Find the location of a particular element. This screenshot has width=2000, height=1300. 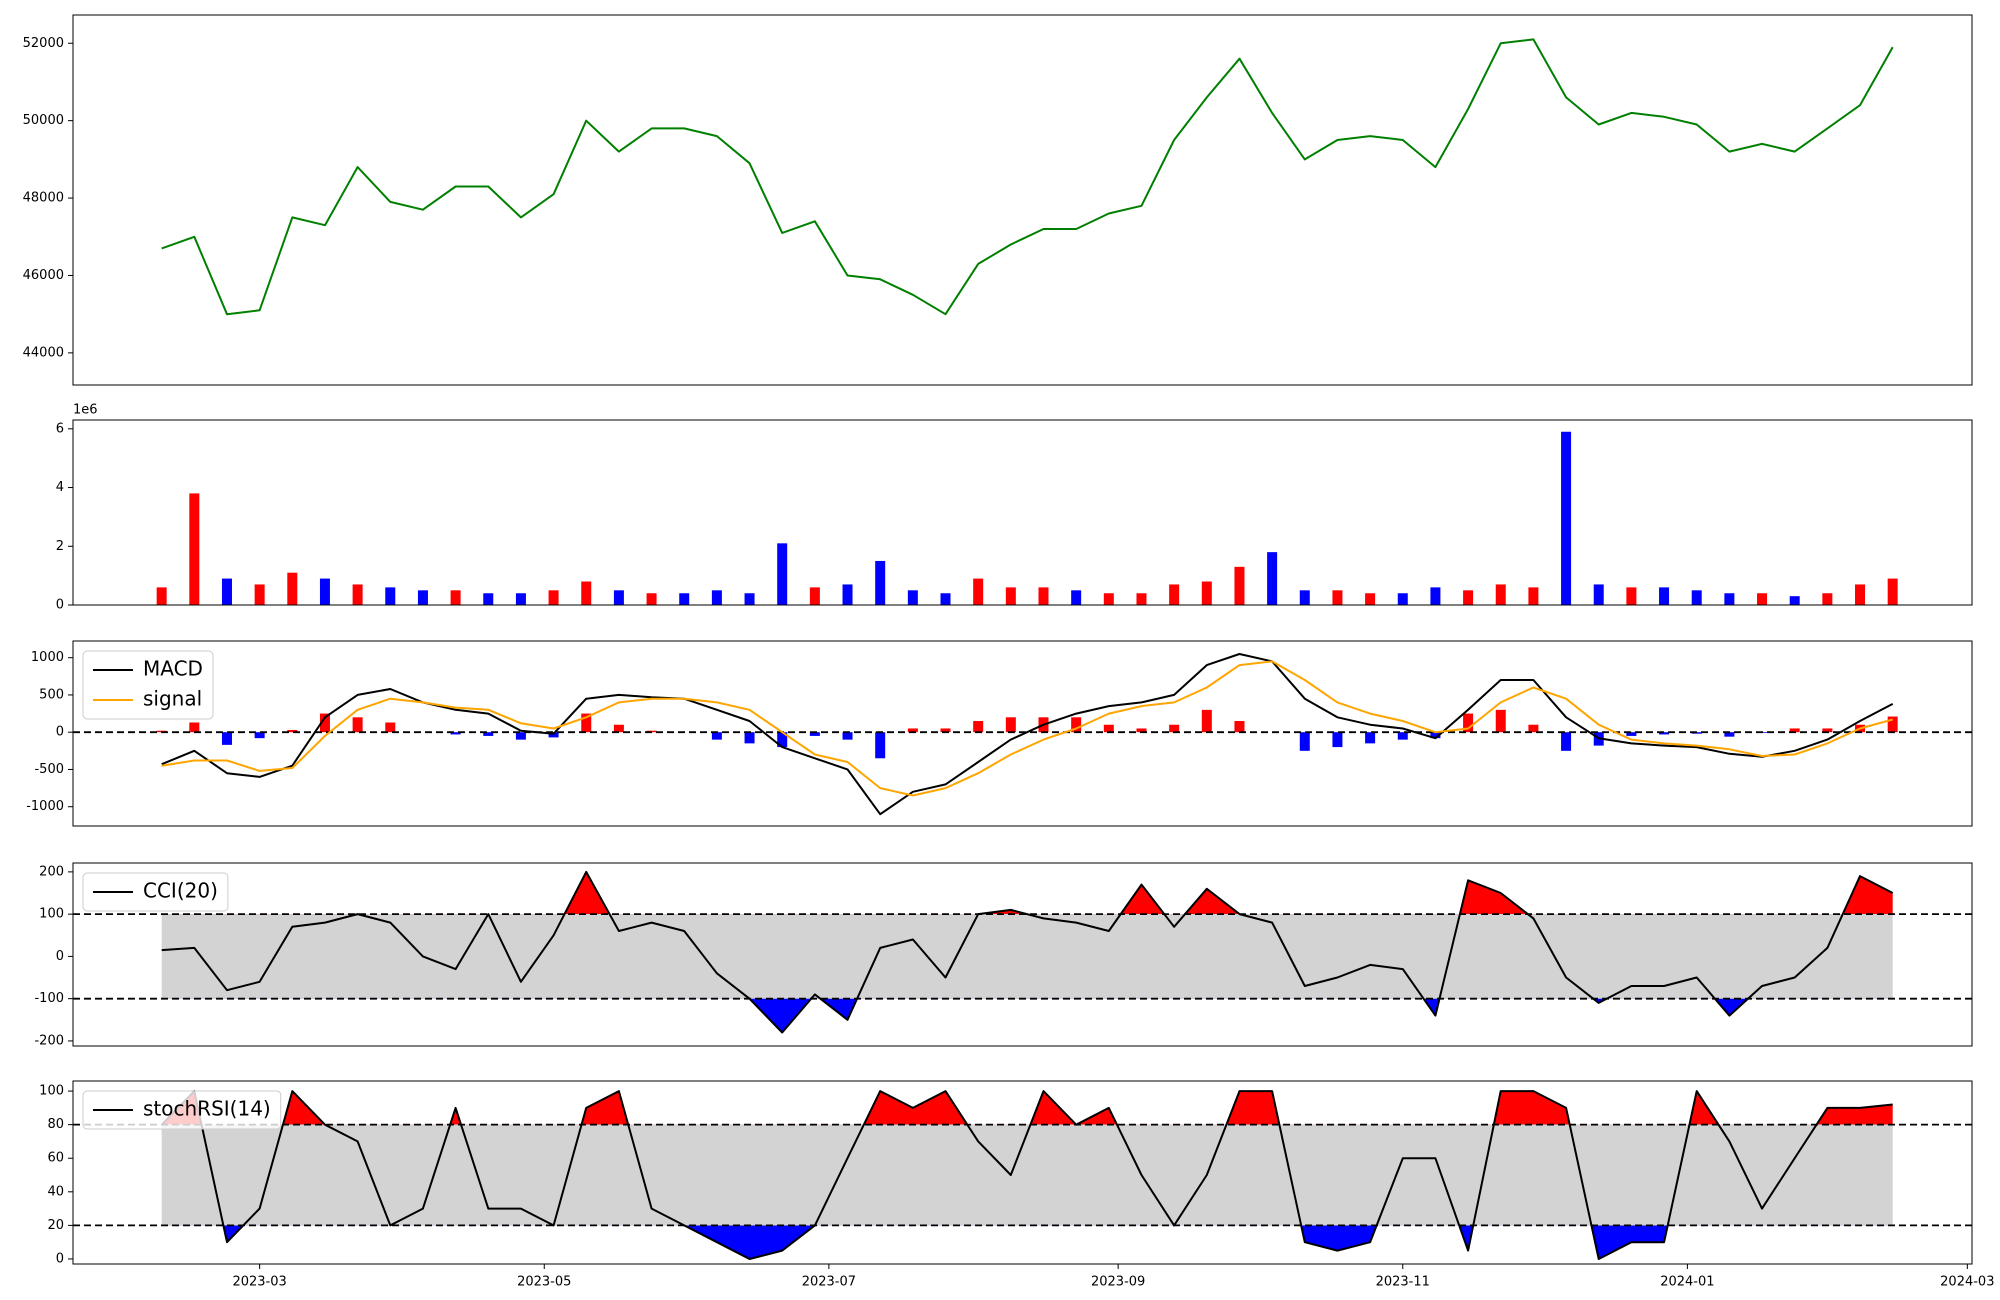

y-tick-label: 80 is located at coordinates (55, 1124).